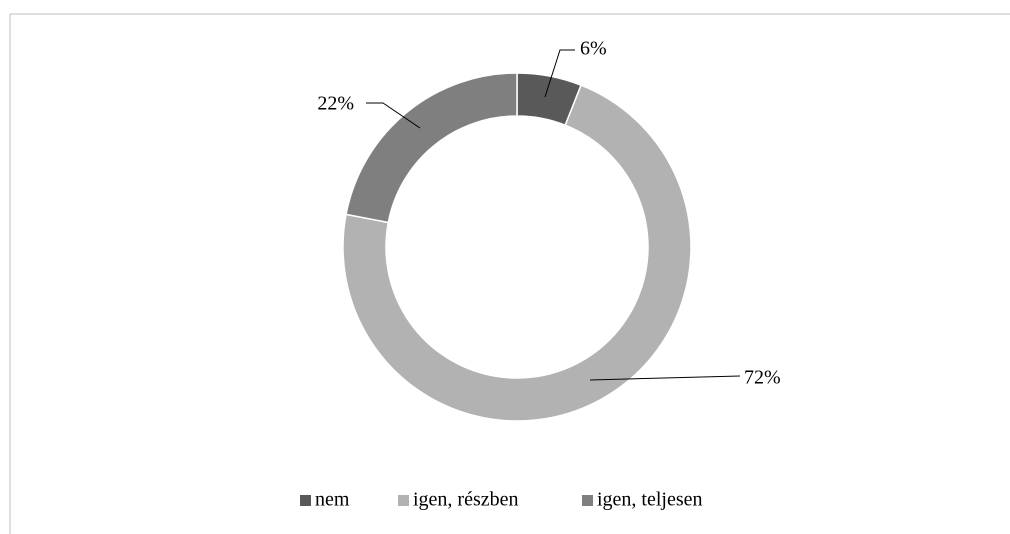  What do you see at coordinates (762, 378) in the screenshot?
I see `data-label: 72%` at bounding box center [762, 378].